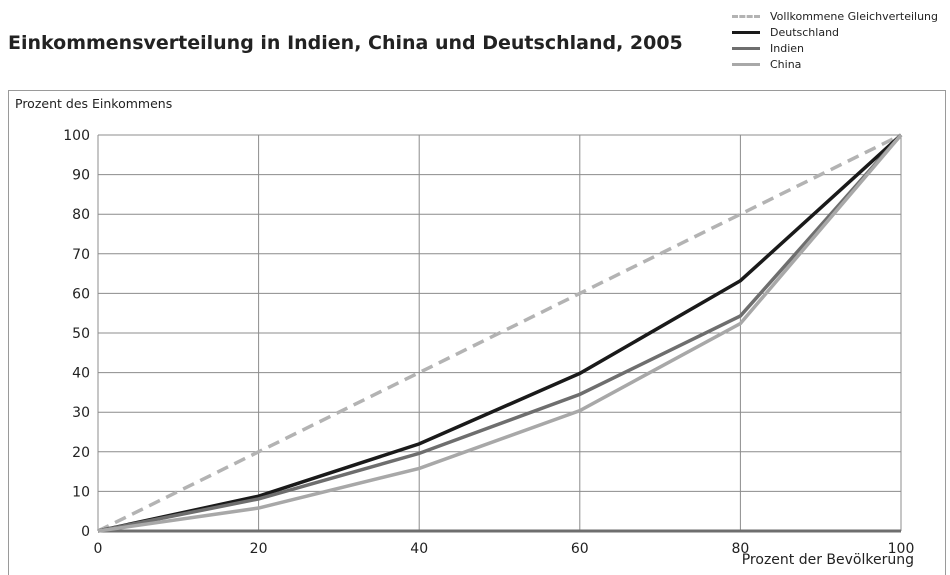 The image size is (950, 575). Describe the element at coordinates (81, 492) in the screenshot. I see `y-tick-label: 10` at that location.